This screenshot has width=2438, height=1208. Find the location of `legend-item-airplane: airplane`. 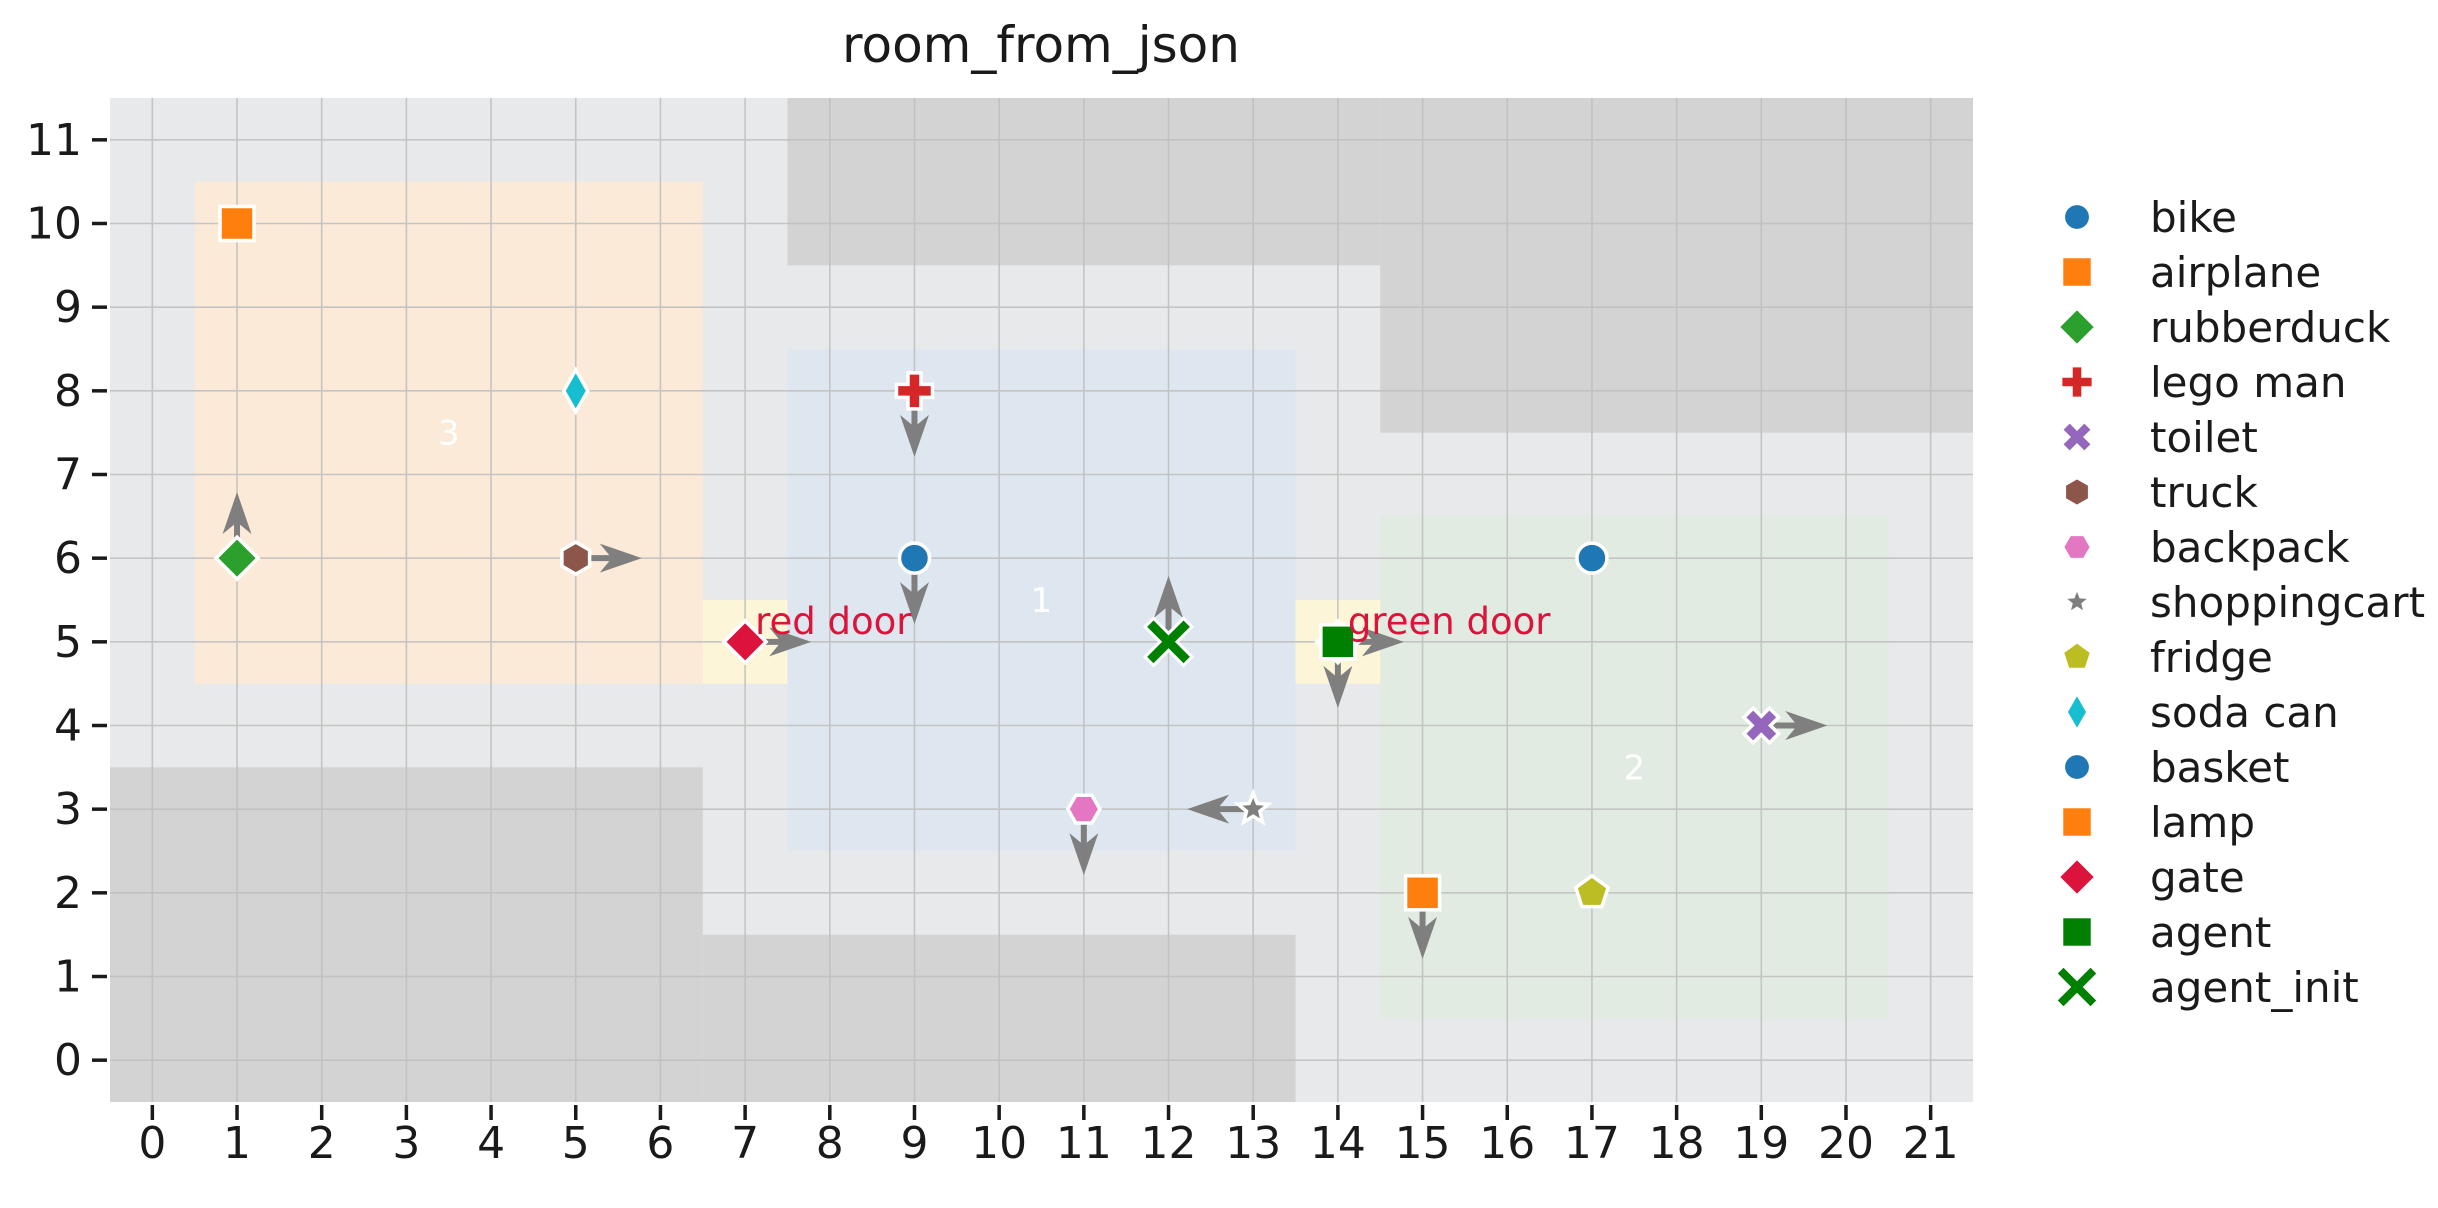

legend-item-airplane: airplane is located at coordinates (2190, 272).